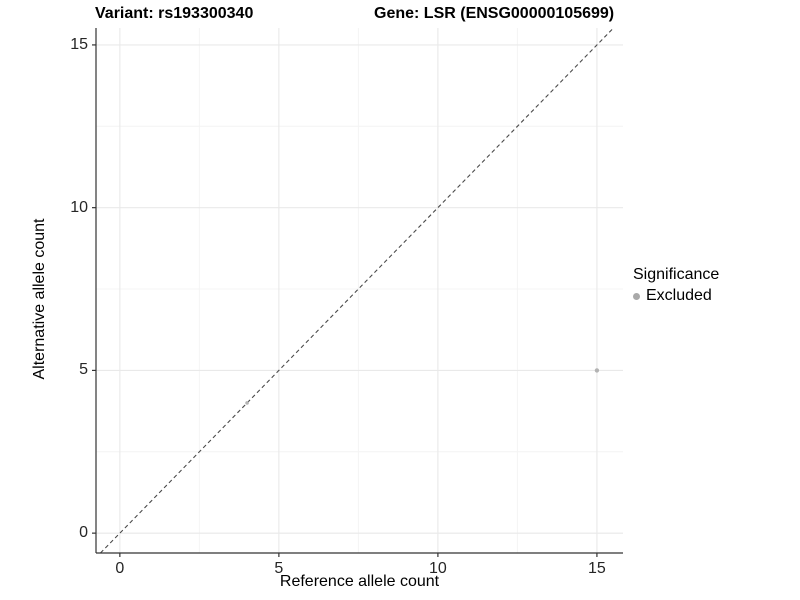 This screenshot has width=800, height=600. What do you see at coordinates (79, 207) in the screenshot?
I see `y-tick-label: 10` at bounding box center [79, 207].